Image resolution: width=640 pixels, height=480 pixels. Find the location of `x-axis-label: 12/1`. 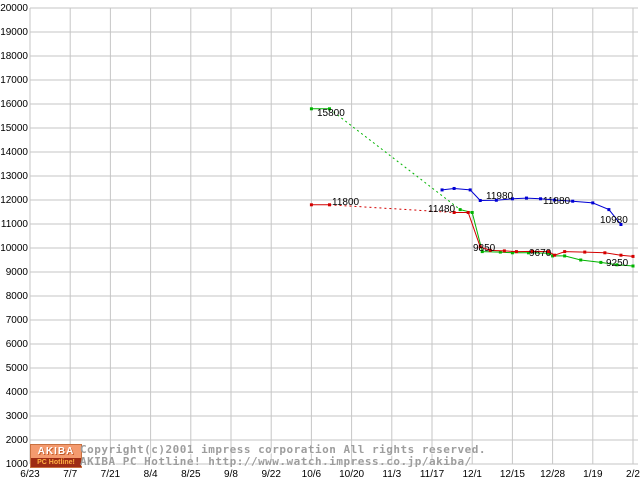

x-axis-label: 12/1 is located at coordinates (472, 474).